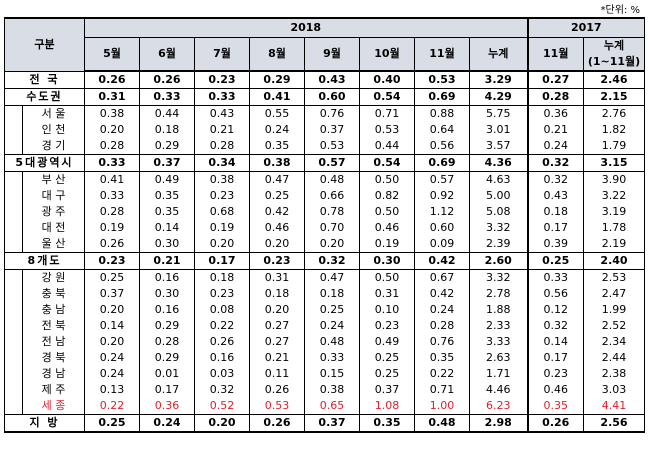  What do you see at coordinates (53, 244) in the screenshot?
I see `row-sub-label: 울 산` at bounding box center [53, 244].